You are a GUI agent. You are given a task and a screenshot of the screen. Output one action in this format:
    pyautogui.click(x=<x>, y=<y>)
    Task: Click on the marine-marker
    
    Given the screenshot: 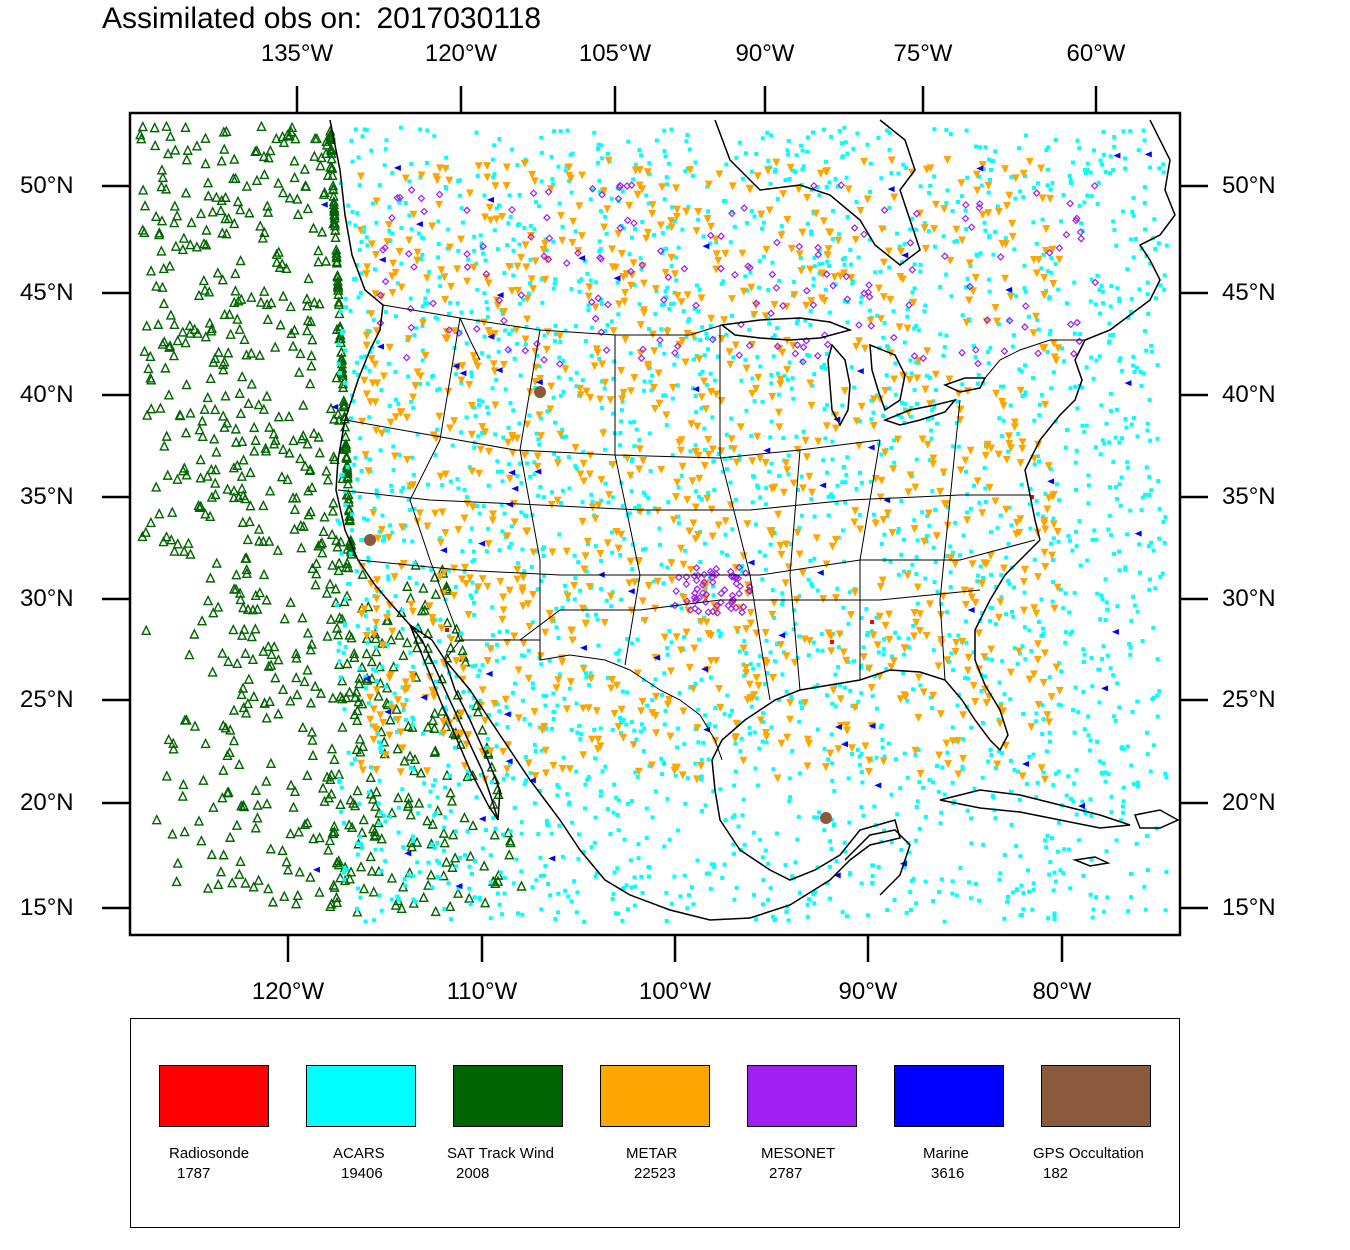 What is the action you would take?
    pyautogui.click(x=499, y=370)
    